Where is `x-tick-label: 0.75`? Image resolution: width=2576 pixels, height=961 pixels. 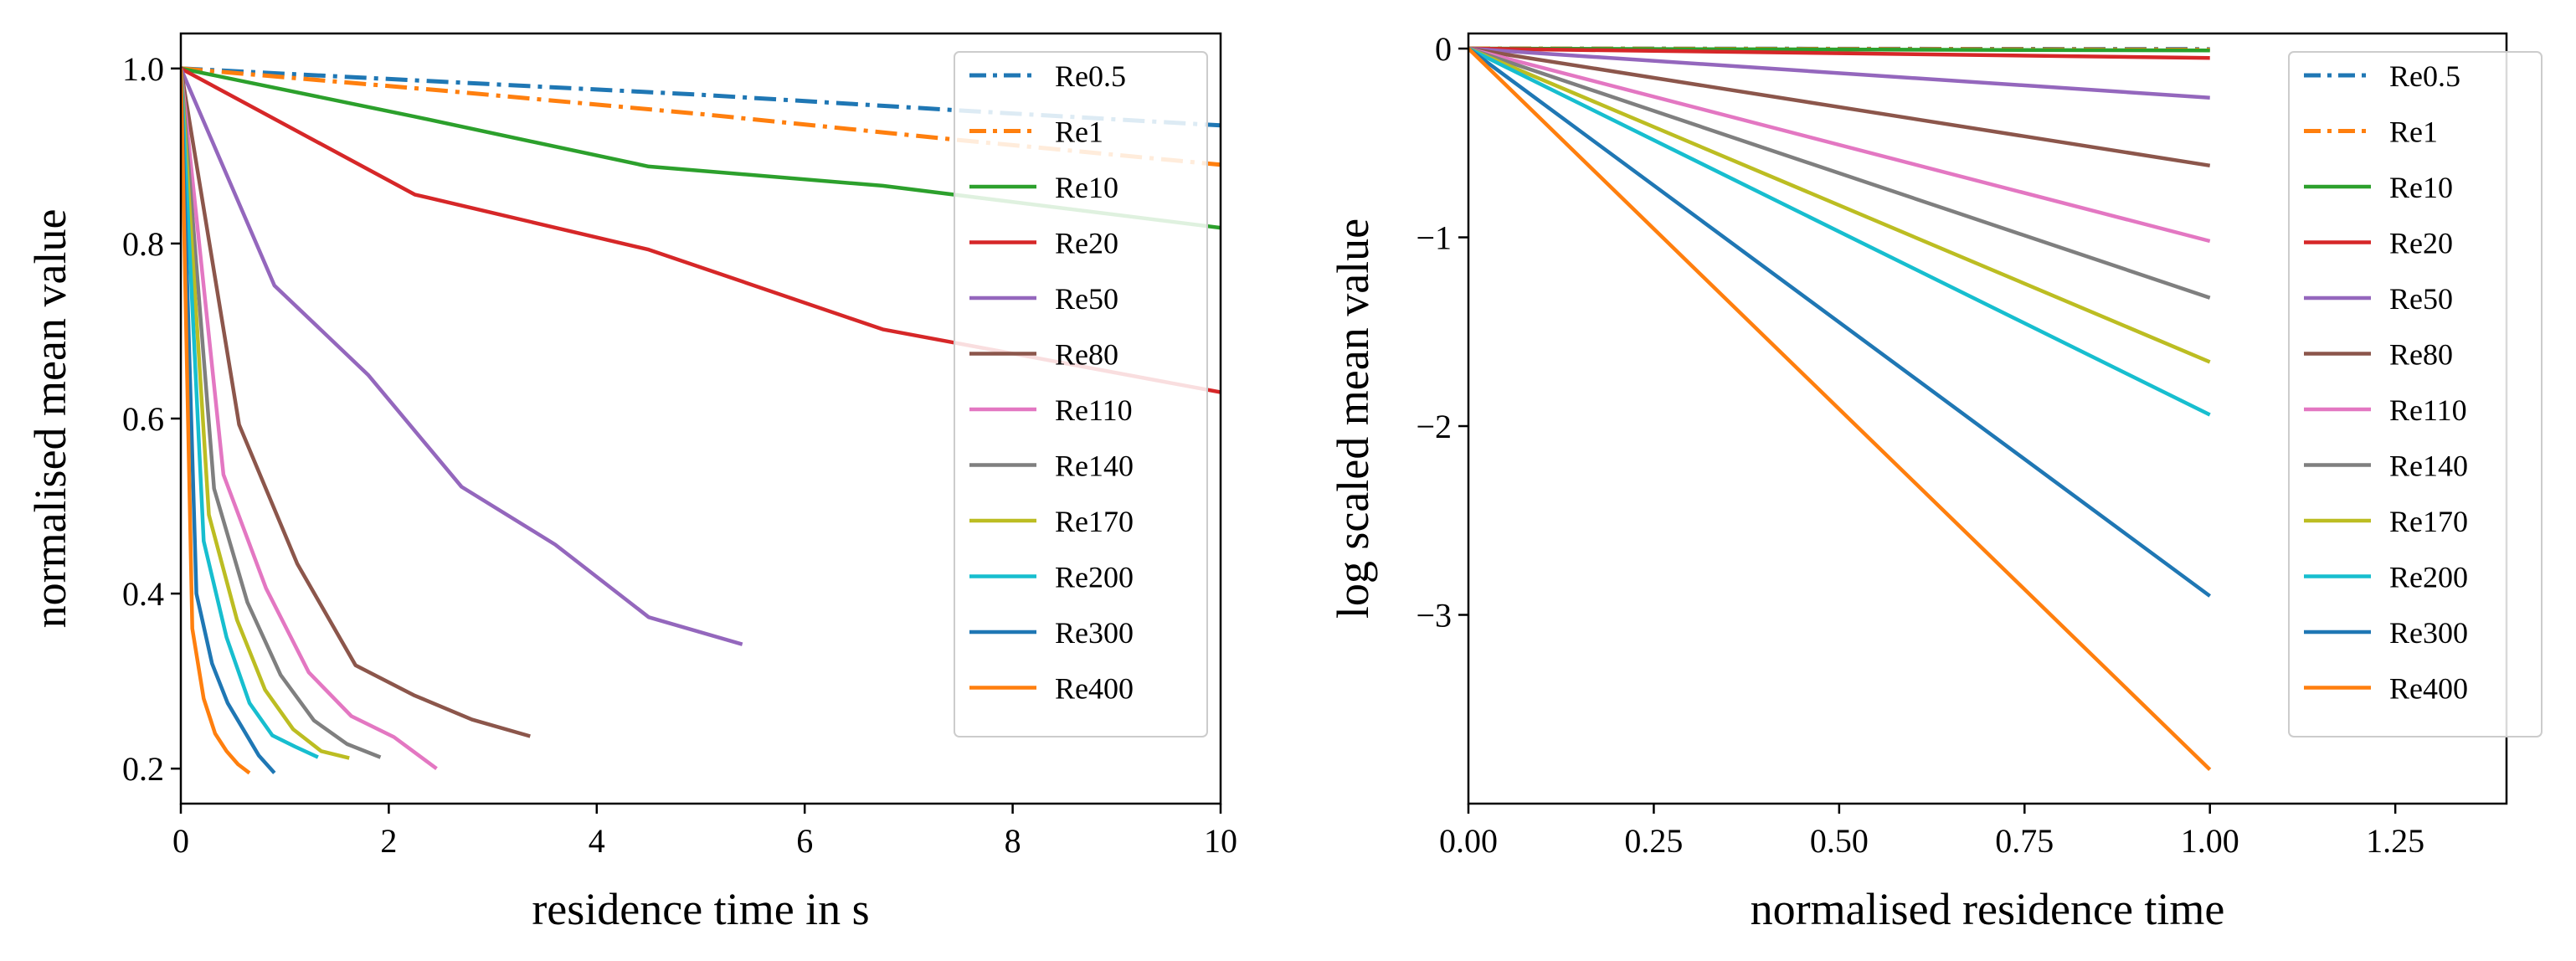 x-tick-label: 0.75 is located at coordinates (2025, 841).